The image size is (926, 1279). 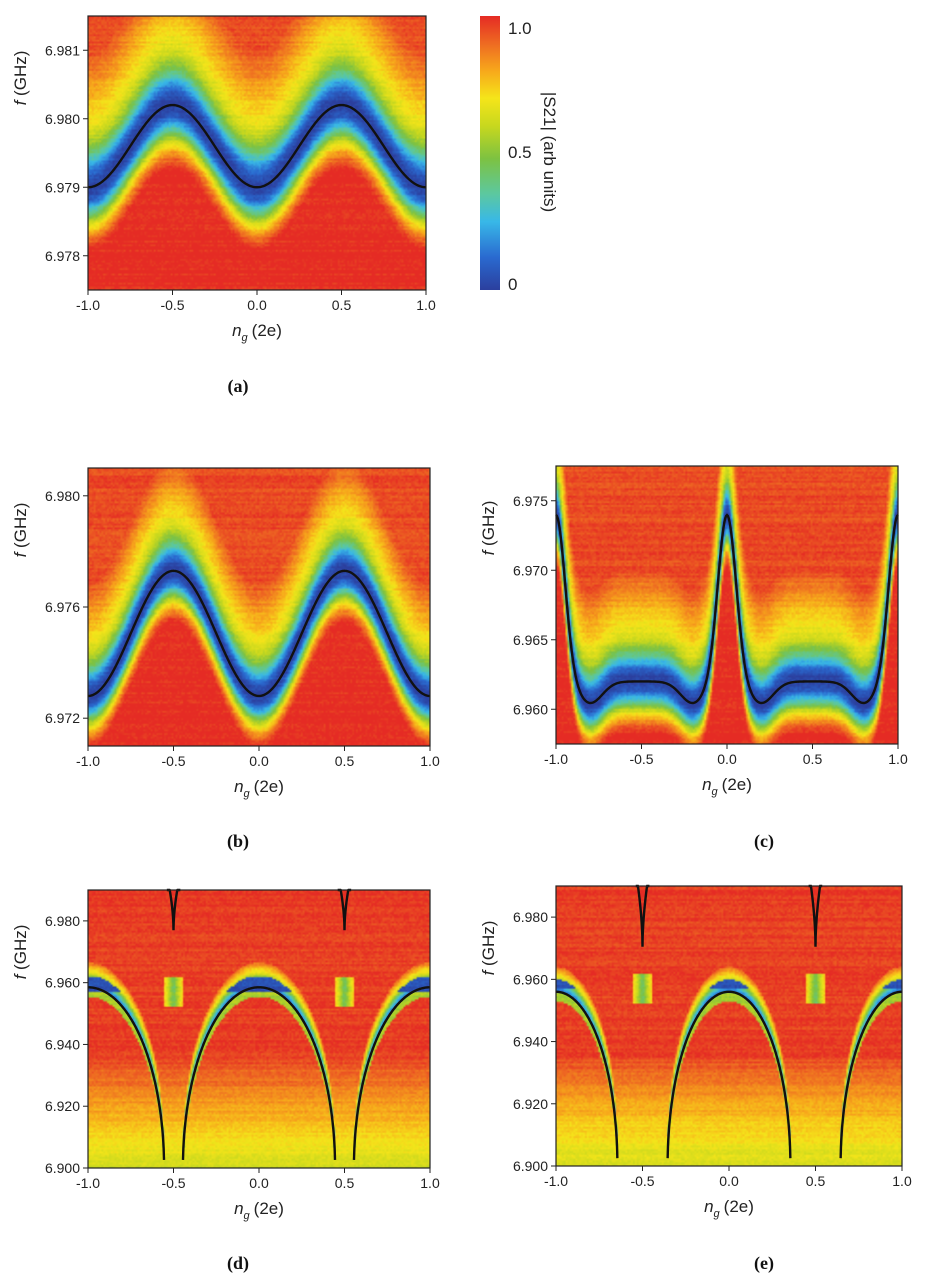 What do you see at coordinates (62, 50) in the screenshot?
I see `ytick-label: 6.981` at bounding box center [62, 50].